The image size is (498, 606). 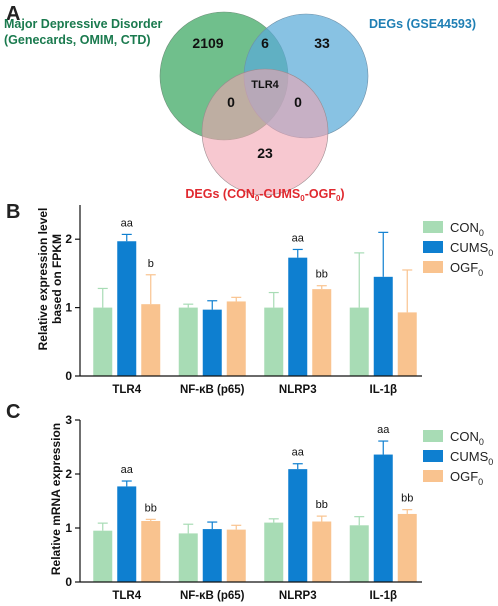 I want to click on y-axis-label-b-line2: based on FPKM, so click(x=57, y=279).